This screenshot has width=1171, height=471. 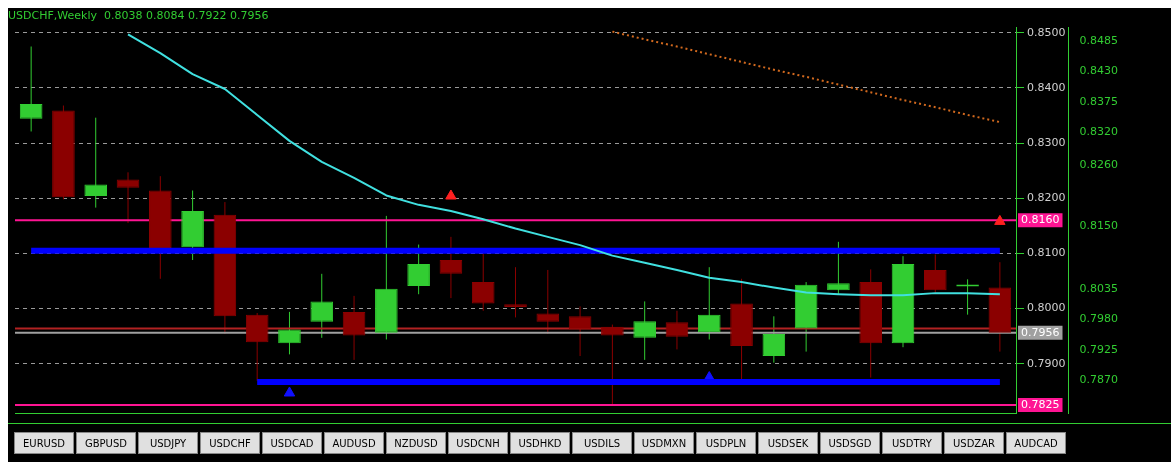 I want to click on text: NZDUSD, so click(x=416, y=443).